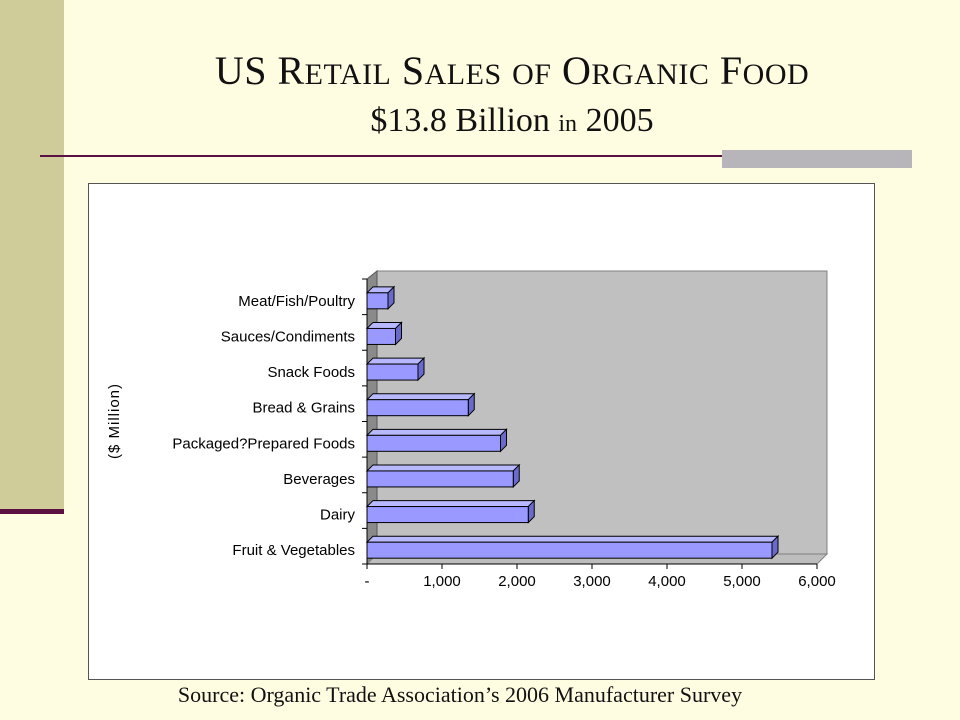  I want to click on title-rule-accent, so click(817, 159).